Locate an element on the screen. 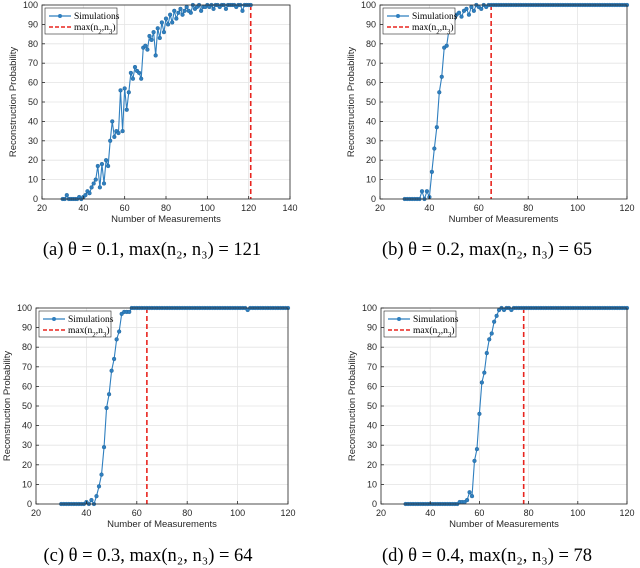  panel-caption: (a) θ = 0.1, max(n₂, n₃) = 121 is located at coordinates (152, 250).